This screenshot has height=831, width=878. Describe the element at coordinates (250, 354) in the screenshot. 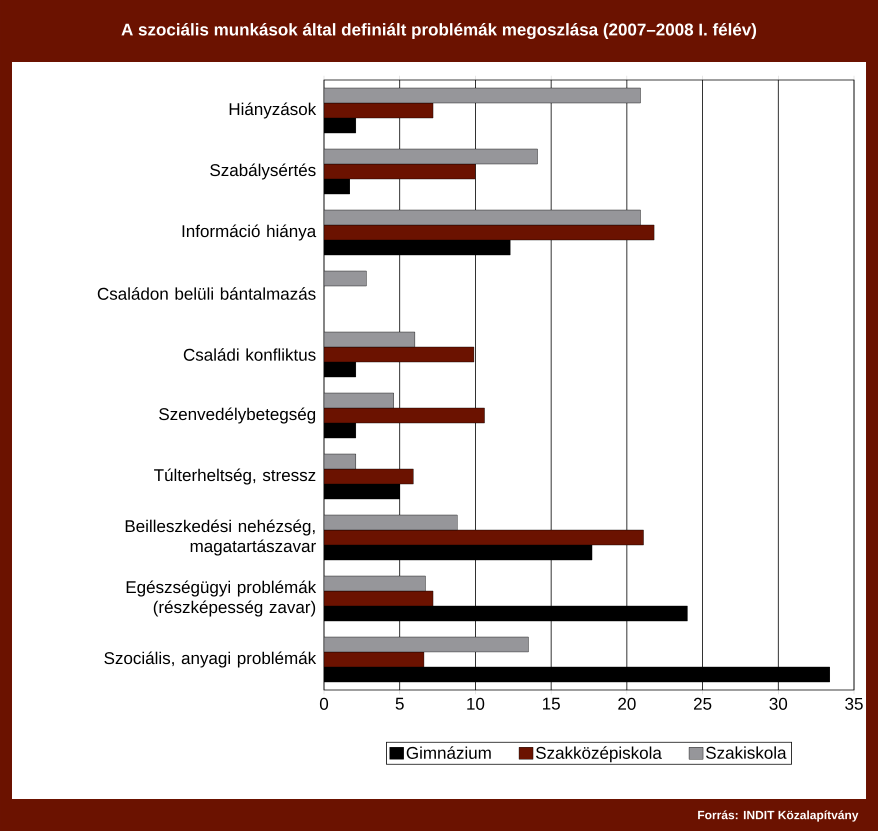

I see `y-tick-label: Családi konfliktus` at that location.